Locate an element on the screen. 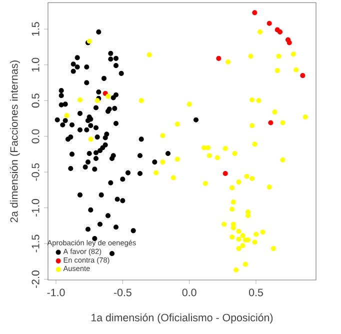 This screenshot has width=341, height=334. x-axis-title: 1a dimensión (Oficialismo - Oposición) is located at coordinates (182, 318).